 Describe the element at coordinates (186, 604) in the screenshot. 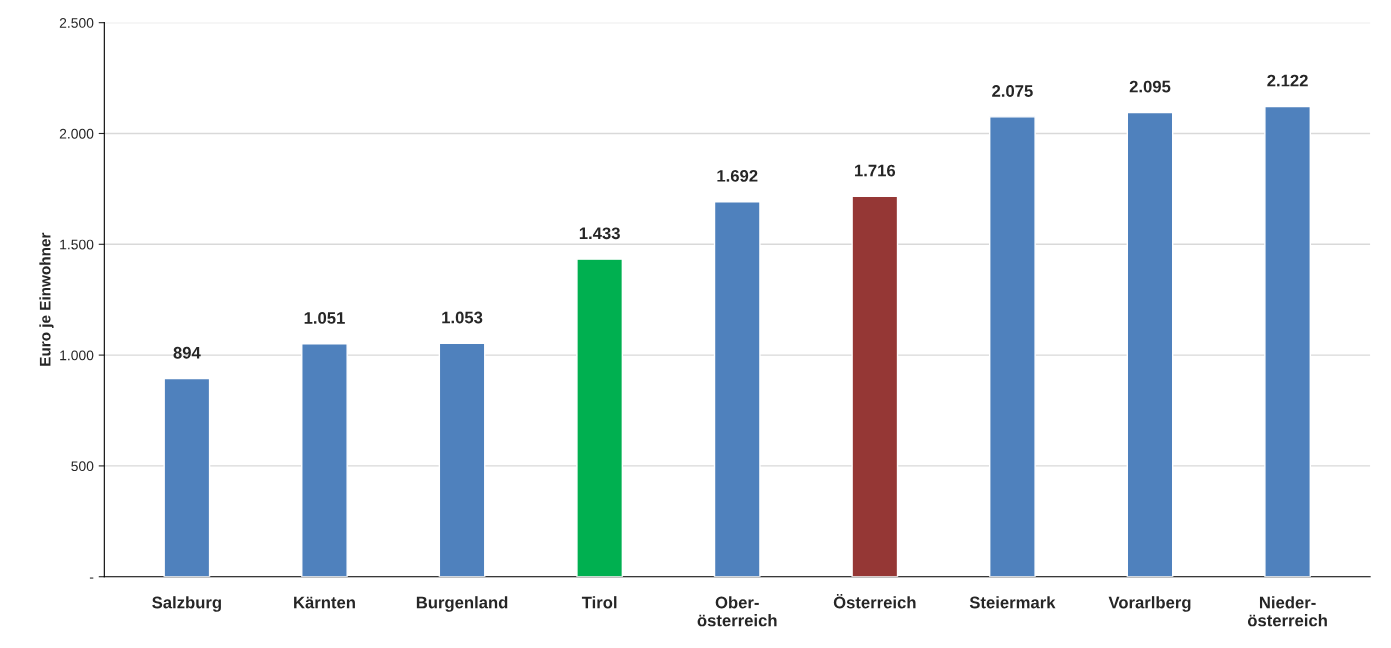

I see `x-tick-label: Salzburg` at that location.